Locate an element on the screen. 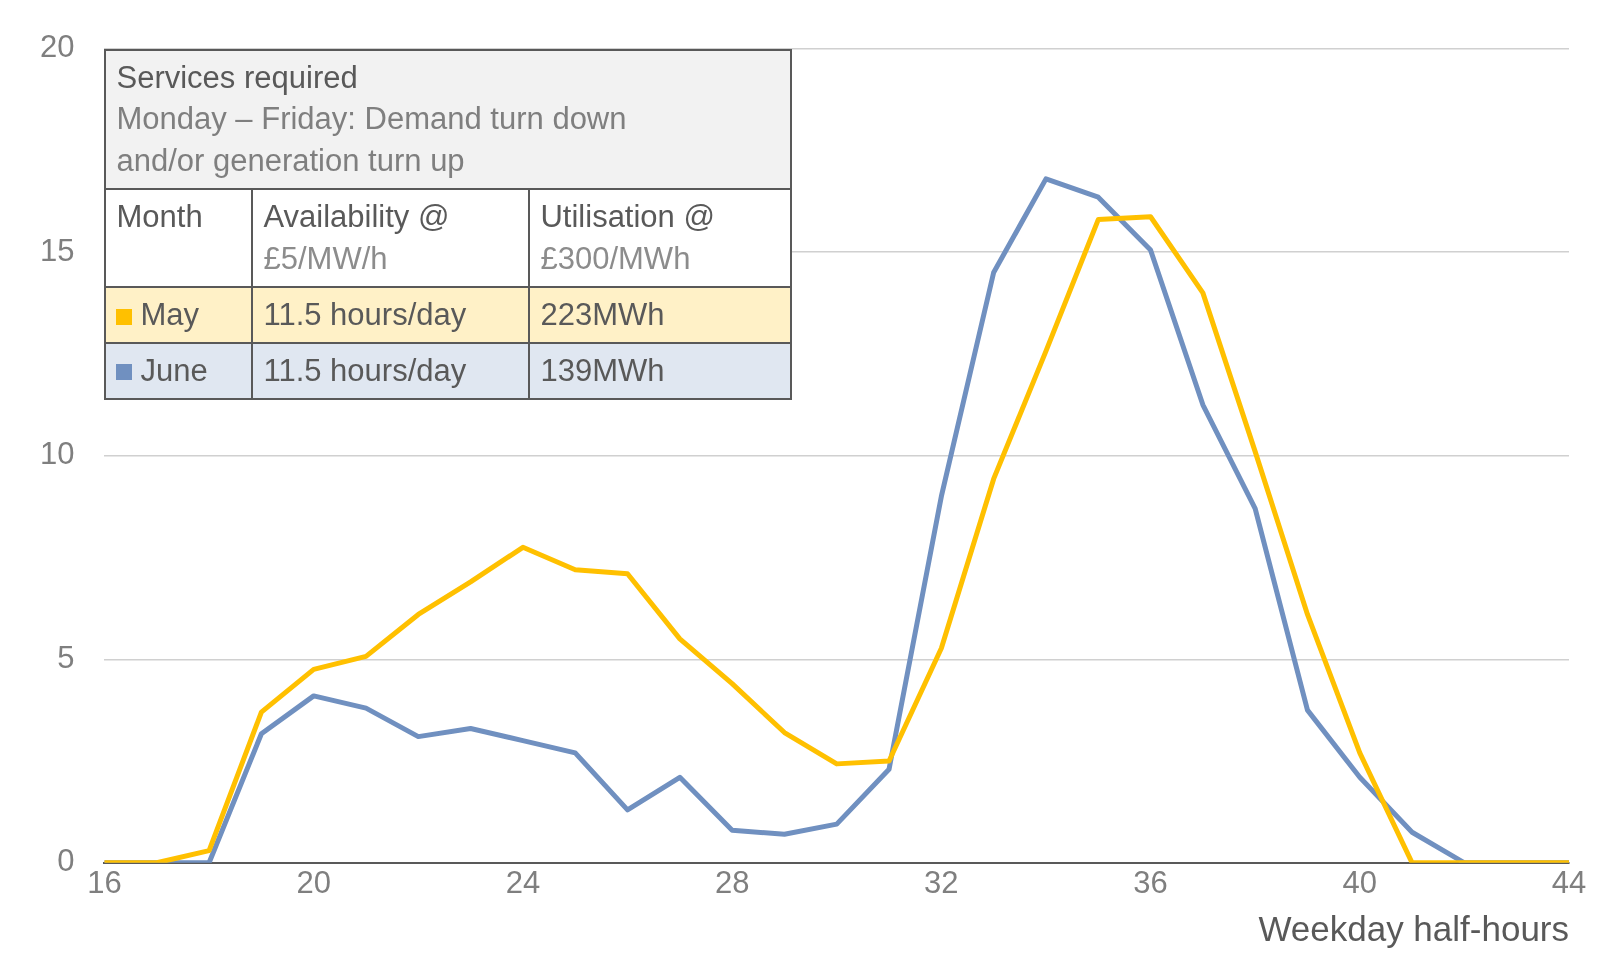 The height and width of the screenshot is (966, 1609). y-tick-label: 20 is located at coordinates (57, 47).